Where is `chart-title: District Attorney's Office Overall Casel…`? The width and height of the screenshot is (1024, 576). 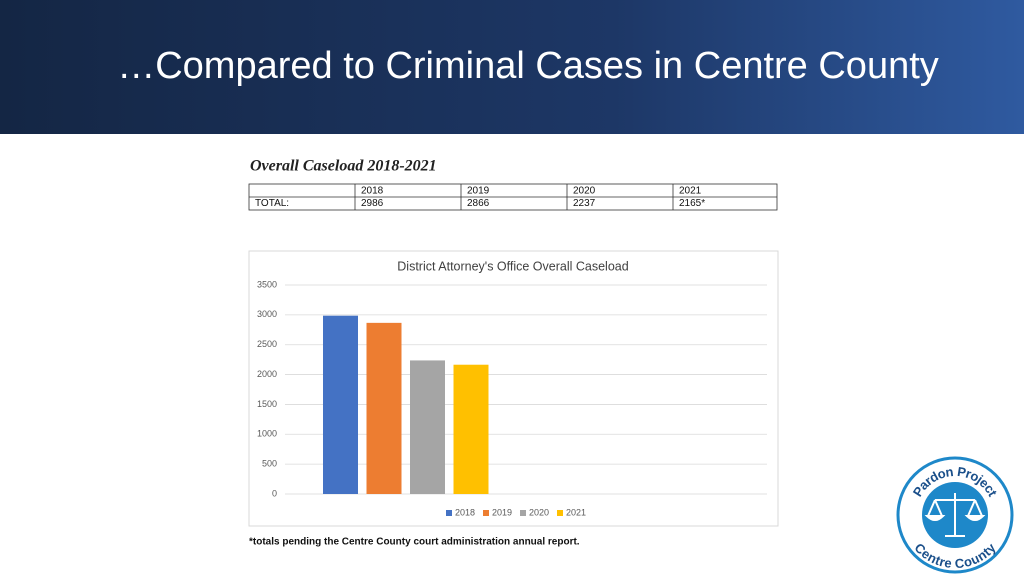
chart-title: District Attorney's Office Overall Casel… is located at coordinates (512, 266).